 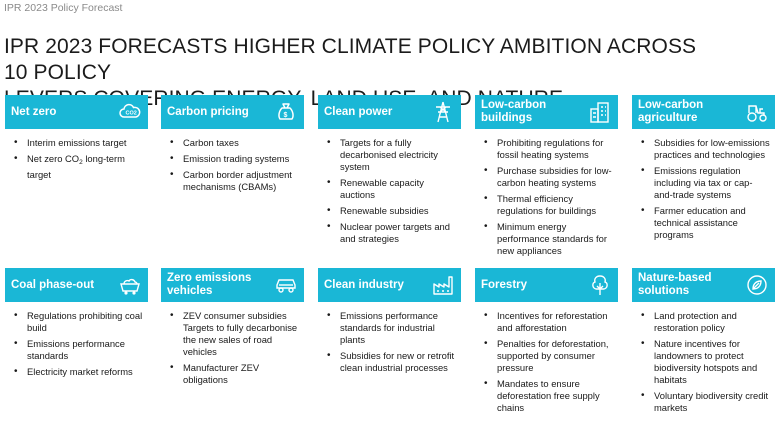 What do you see at coordinates (703, 322) in the screenshot?
I see `list-item: Land protection and restoration policy` at bounding box center [703, 322].